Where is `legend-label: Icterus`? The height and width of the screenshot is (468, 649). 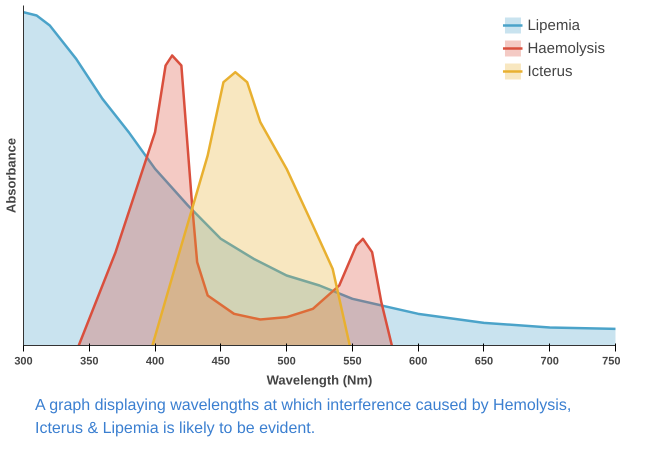
legend-label: Icterus is located at coordinates (549, 71).